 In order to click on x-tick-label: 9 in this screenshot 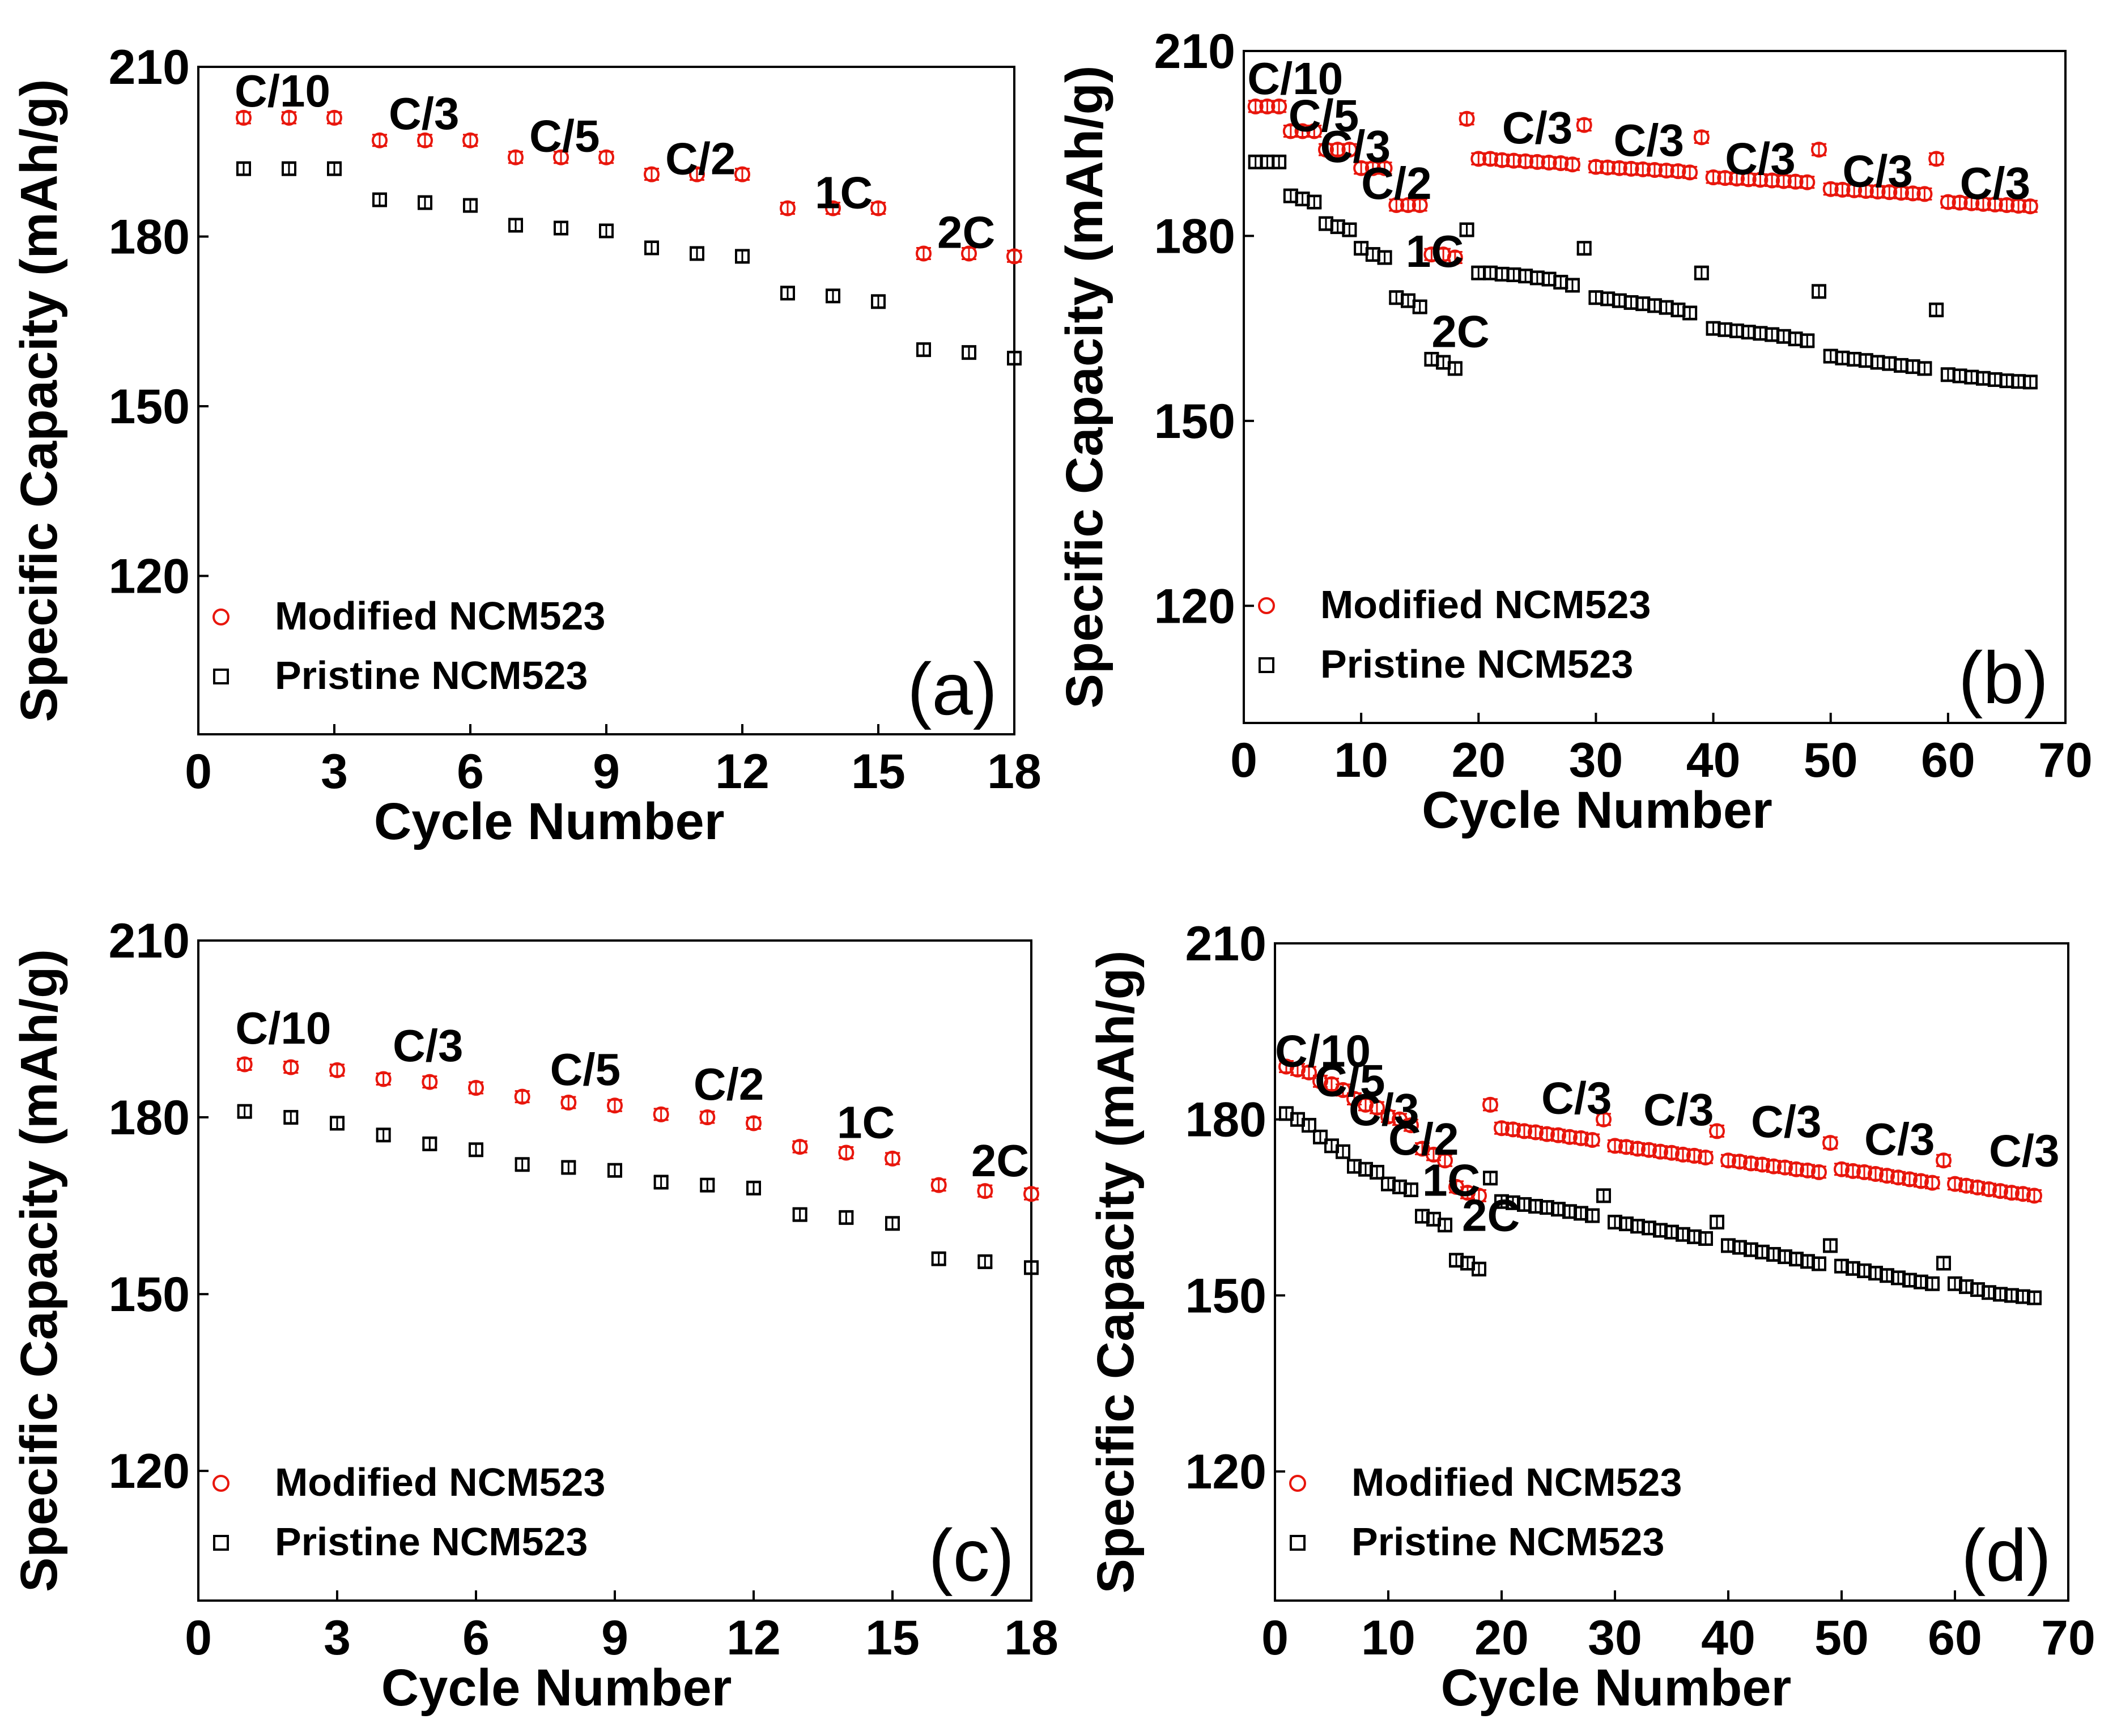, I will do `click(606, 771)`.